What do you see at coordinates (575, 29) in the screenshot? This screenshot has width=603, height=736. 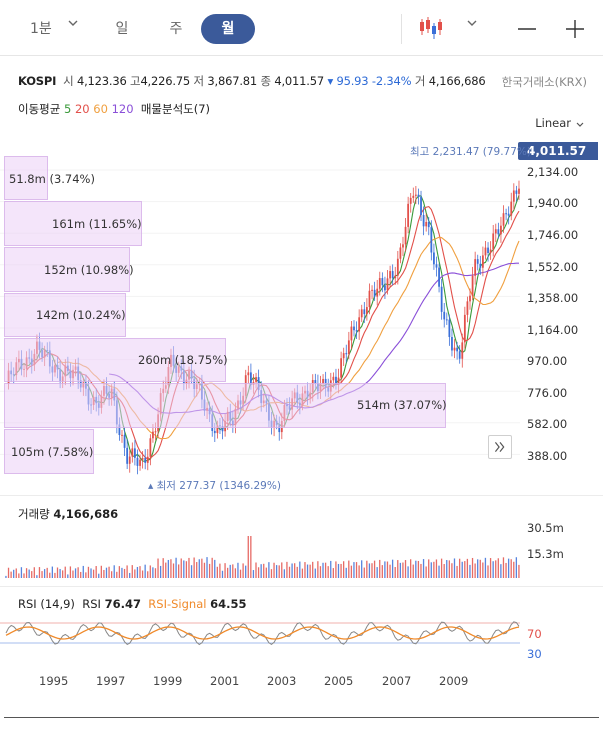 I see `plus-icon` at bounding box center [575, 29].